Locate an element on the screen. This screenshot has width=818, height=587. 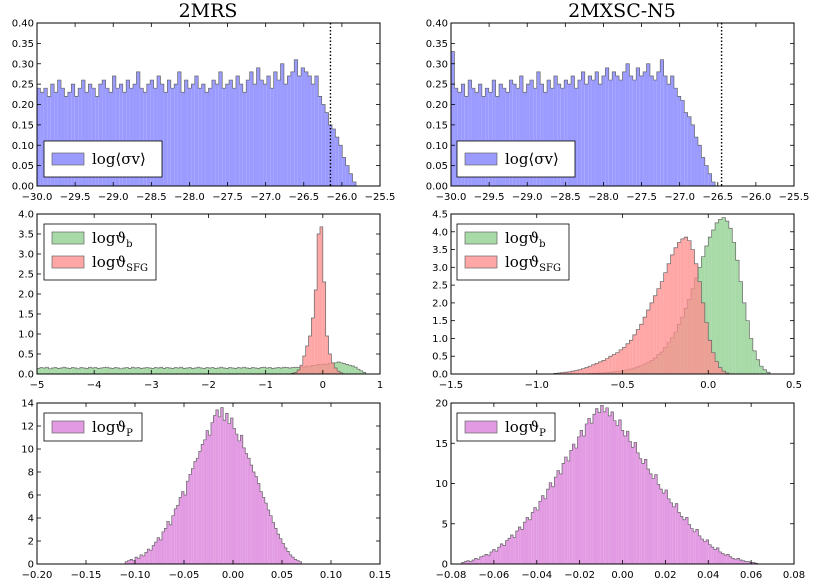
histogram-outline is located at coordinates (213, 485).